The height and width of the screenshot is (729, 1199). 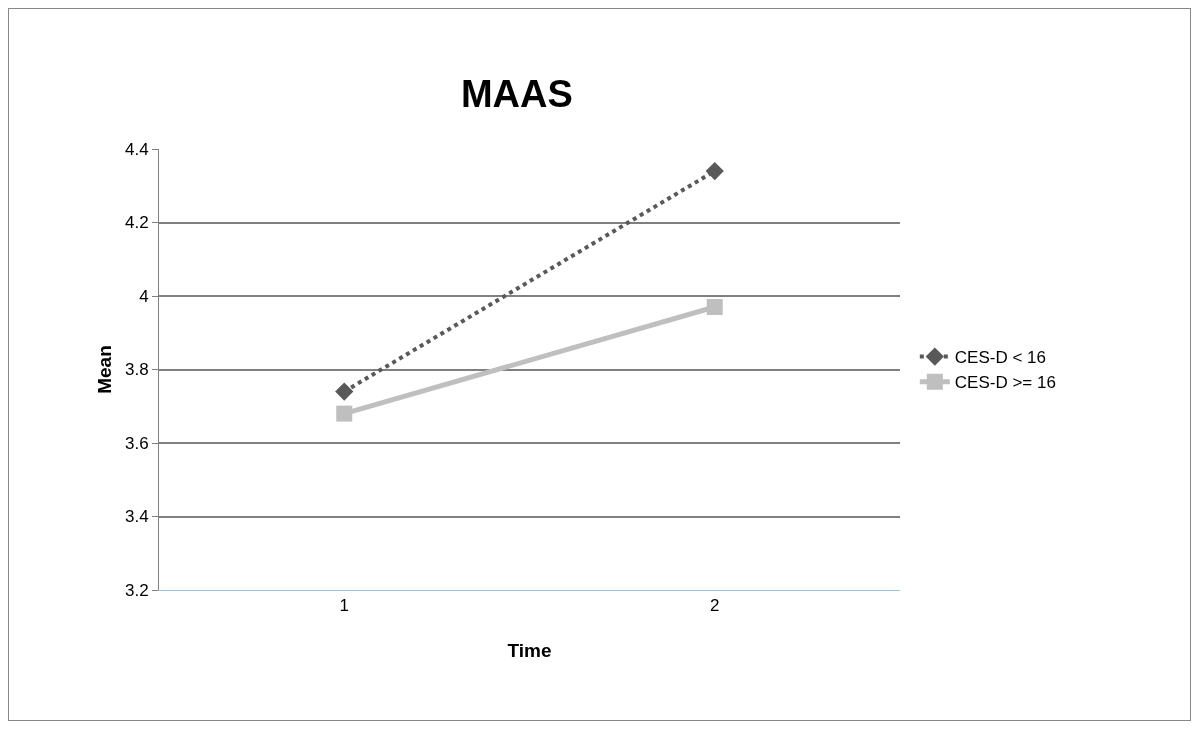 What do you see at coordinates (136, 443) in the screenshot?
I see `y-tick-label: 3.6` at bounding box center [136, 443].